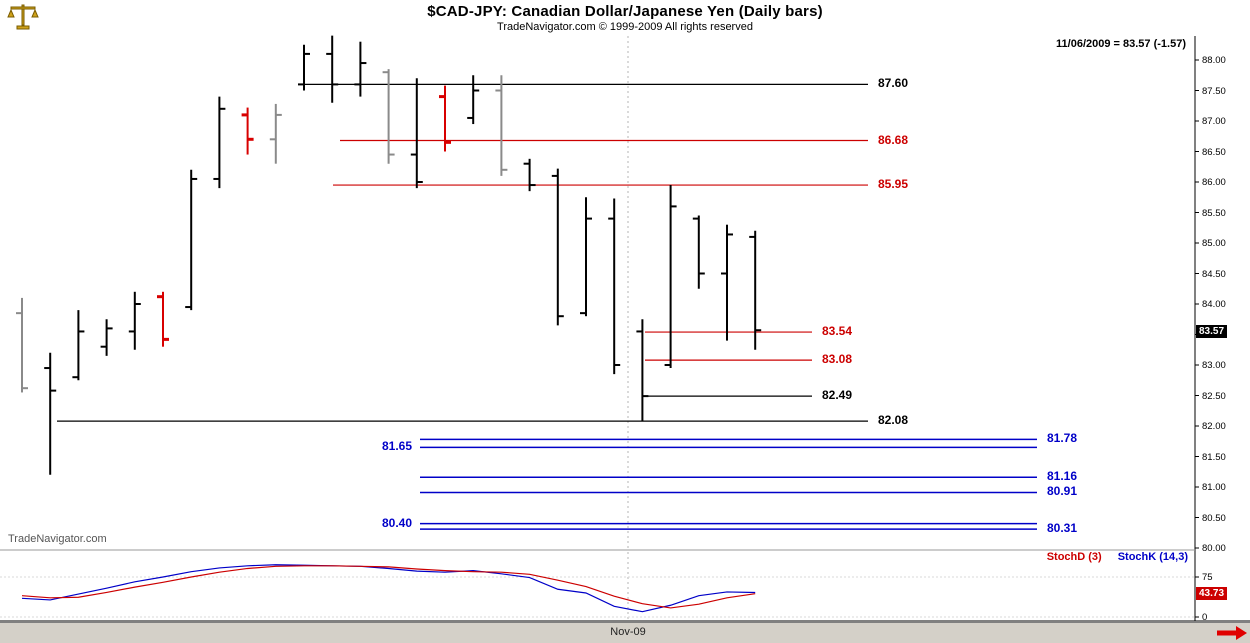 The width and height of the screenshot is (1250, 643). Describe the element at coordinates (1214, 457) in the screenshot. I see `price-axis-label: 81.50` at that location.